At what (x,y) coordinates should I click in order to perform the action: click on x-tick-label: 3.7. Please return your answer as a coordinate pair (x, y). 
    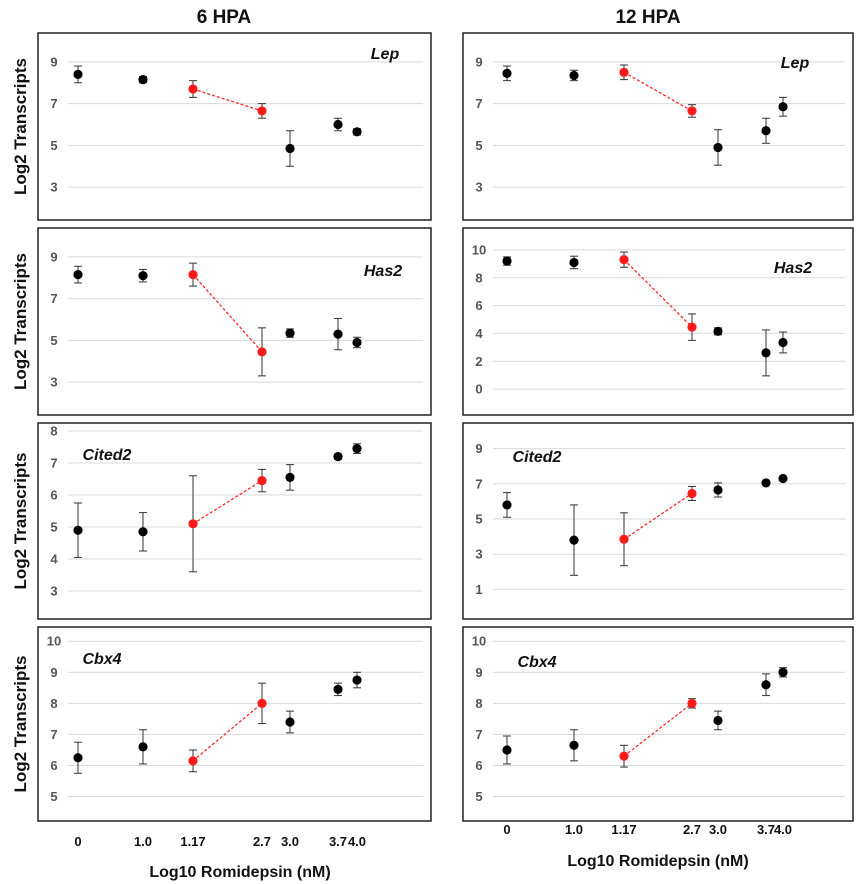
    Looking at the image, I should click on (338, 841).